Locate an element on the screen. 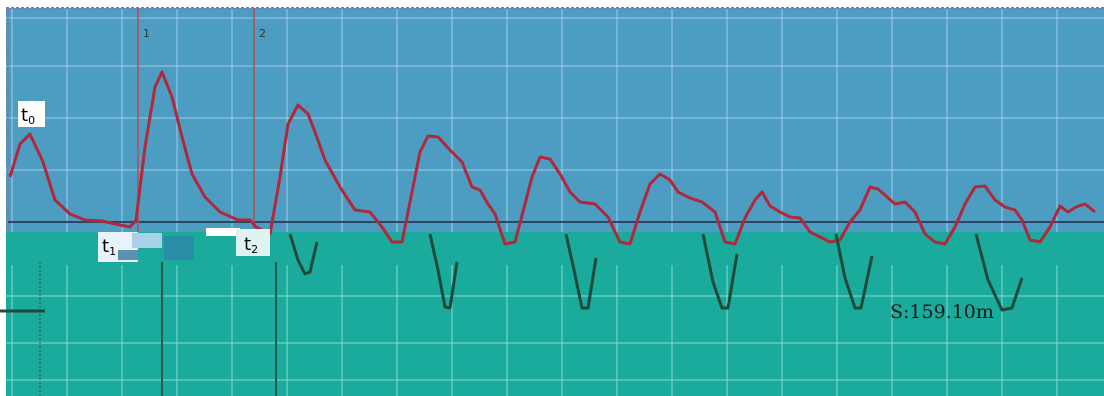  marker-label-1: 1 is located at coordinates (146, 33).